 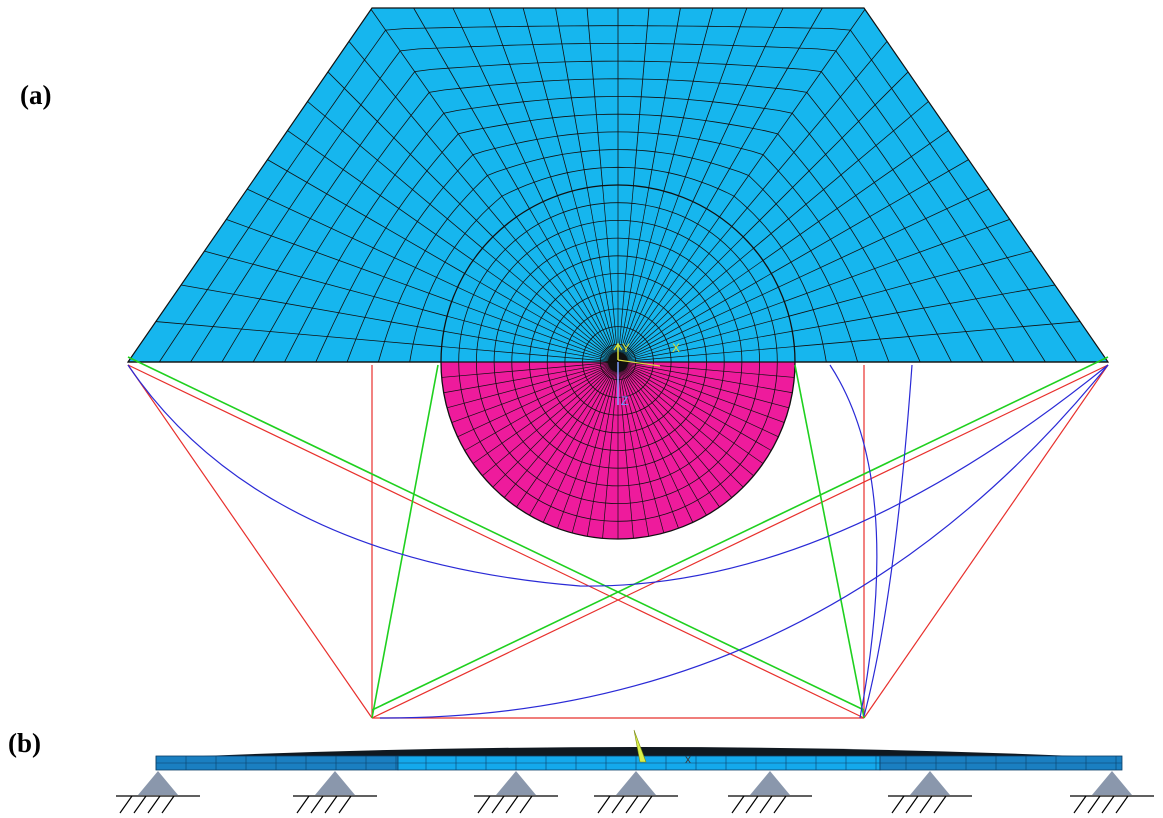 I want to click on axis-x-label: X, so click(x=676, y=348).